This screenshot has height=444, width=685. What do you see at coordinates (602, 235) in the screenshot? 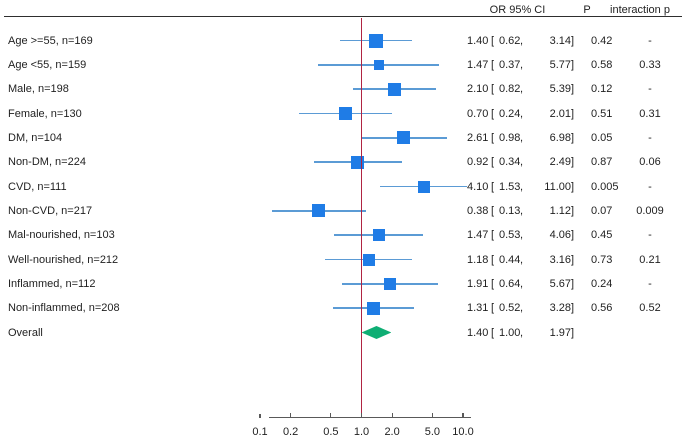
I see `p-value: 0.45` at bounding box center [602, 235].